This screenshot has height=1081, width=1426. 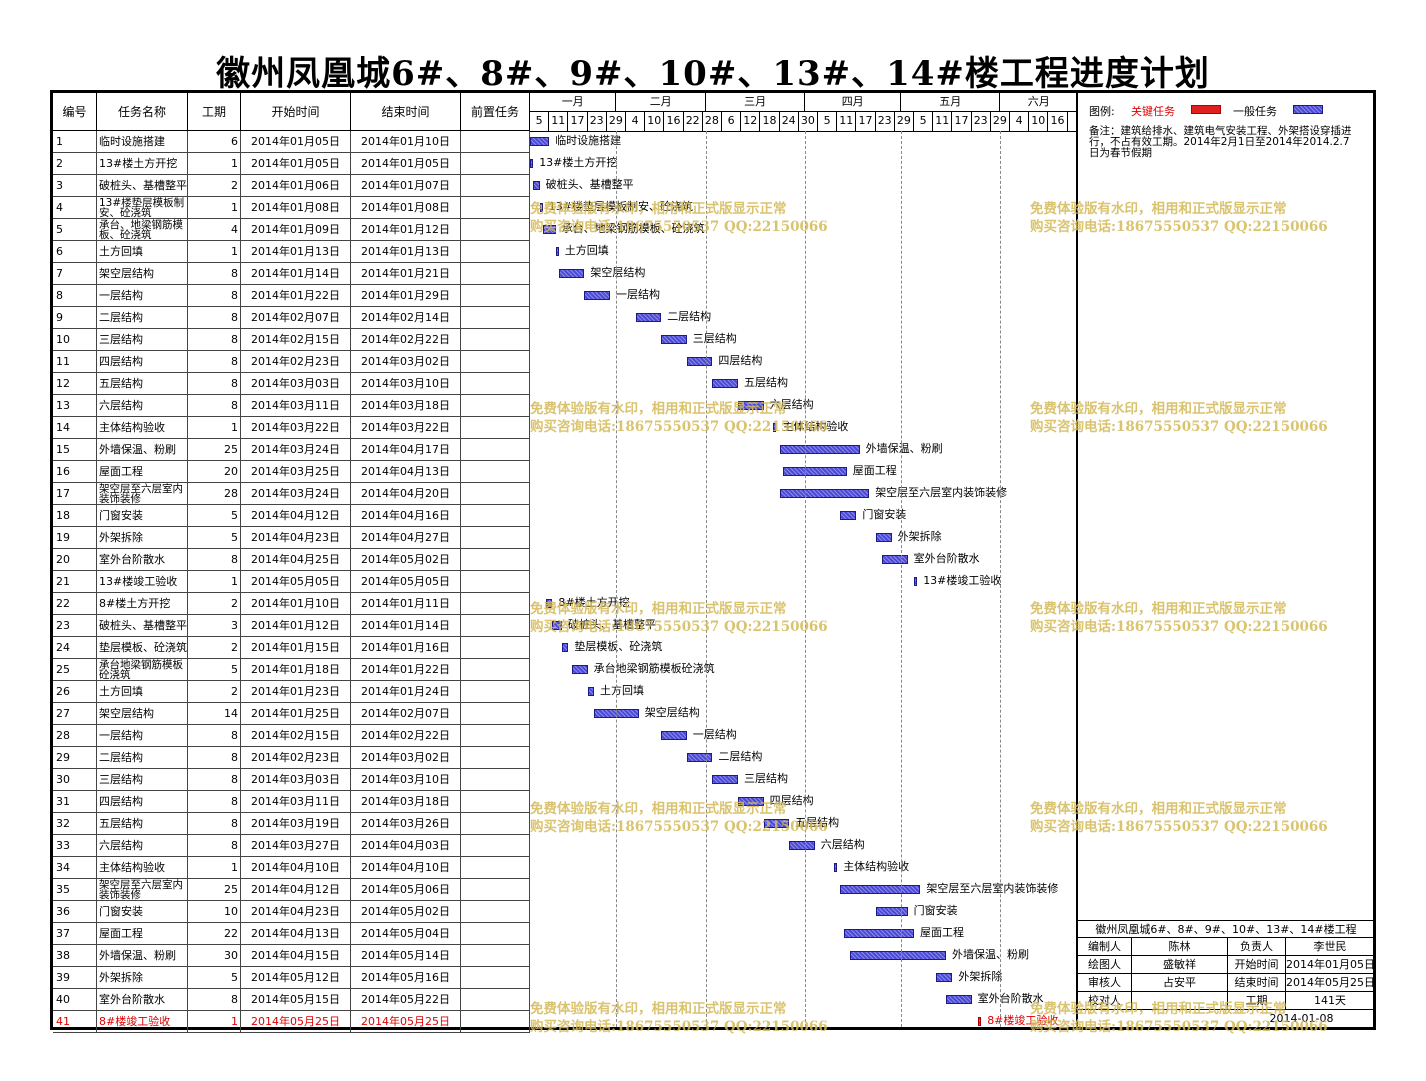 What do you see at coordinates (75, 802) in the screenshot?
I see `row-id: 31` at bounding box center [75, 802].